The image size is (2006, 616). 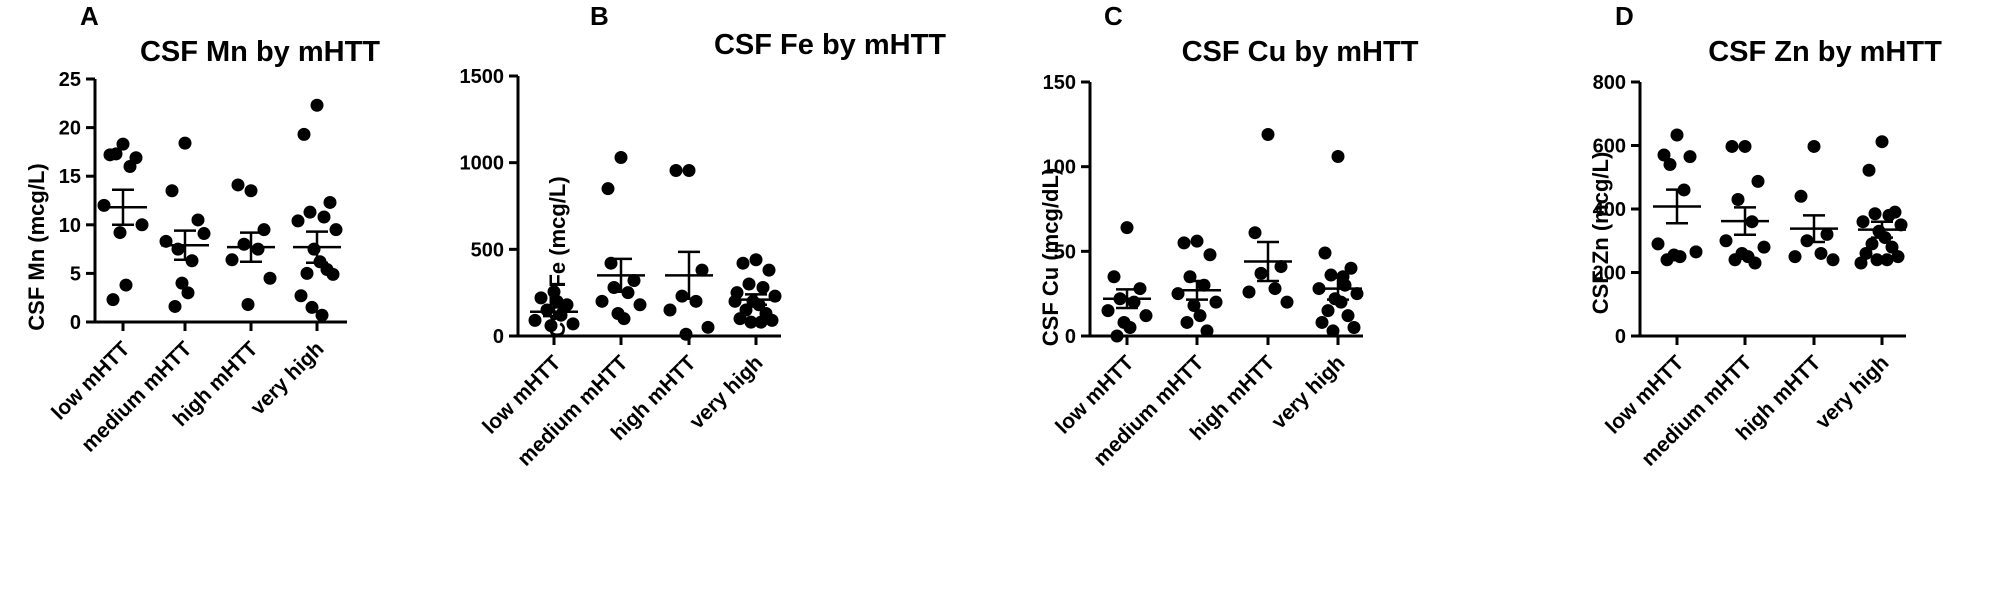 What do you see at coordinates (36, 246) in the screenshot?
I see `y-axis-label-a: CSF Mn (mcg/L)` at bounding box center [36, 246].